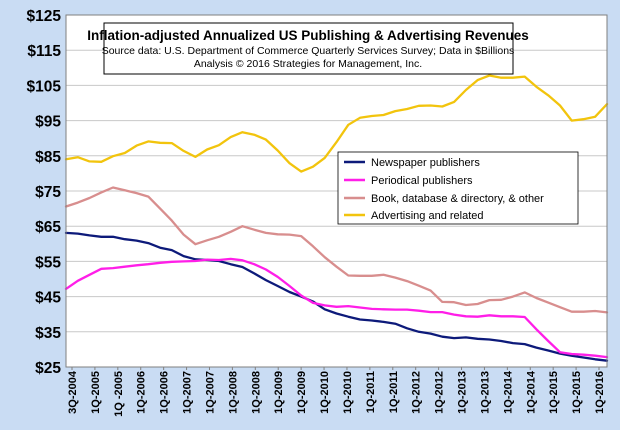  I want to click on x-tick-label: 1Q -2005, so click(119, 394).